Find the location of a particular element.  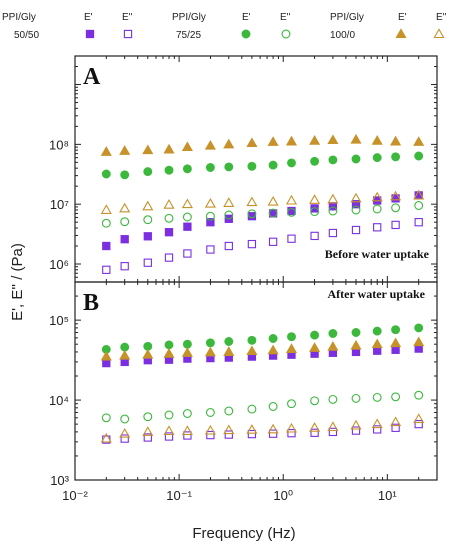

series-100-0-edoubleprime is located at coordinates (262, 201).